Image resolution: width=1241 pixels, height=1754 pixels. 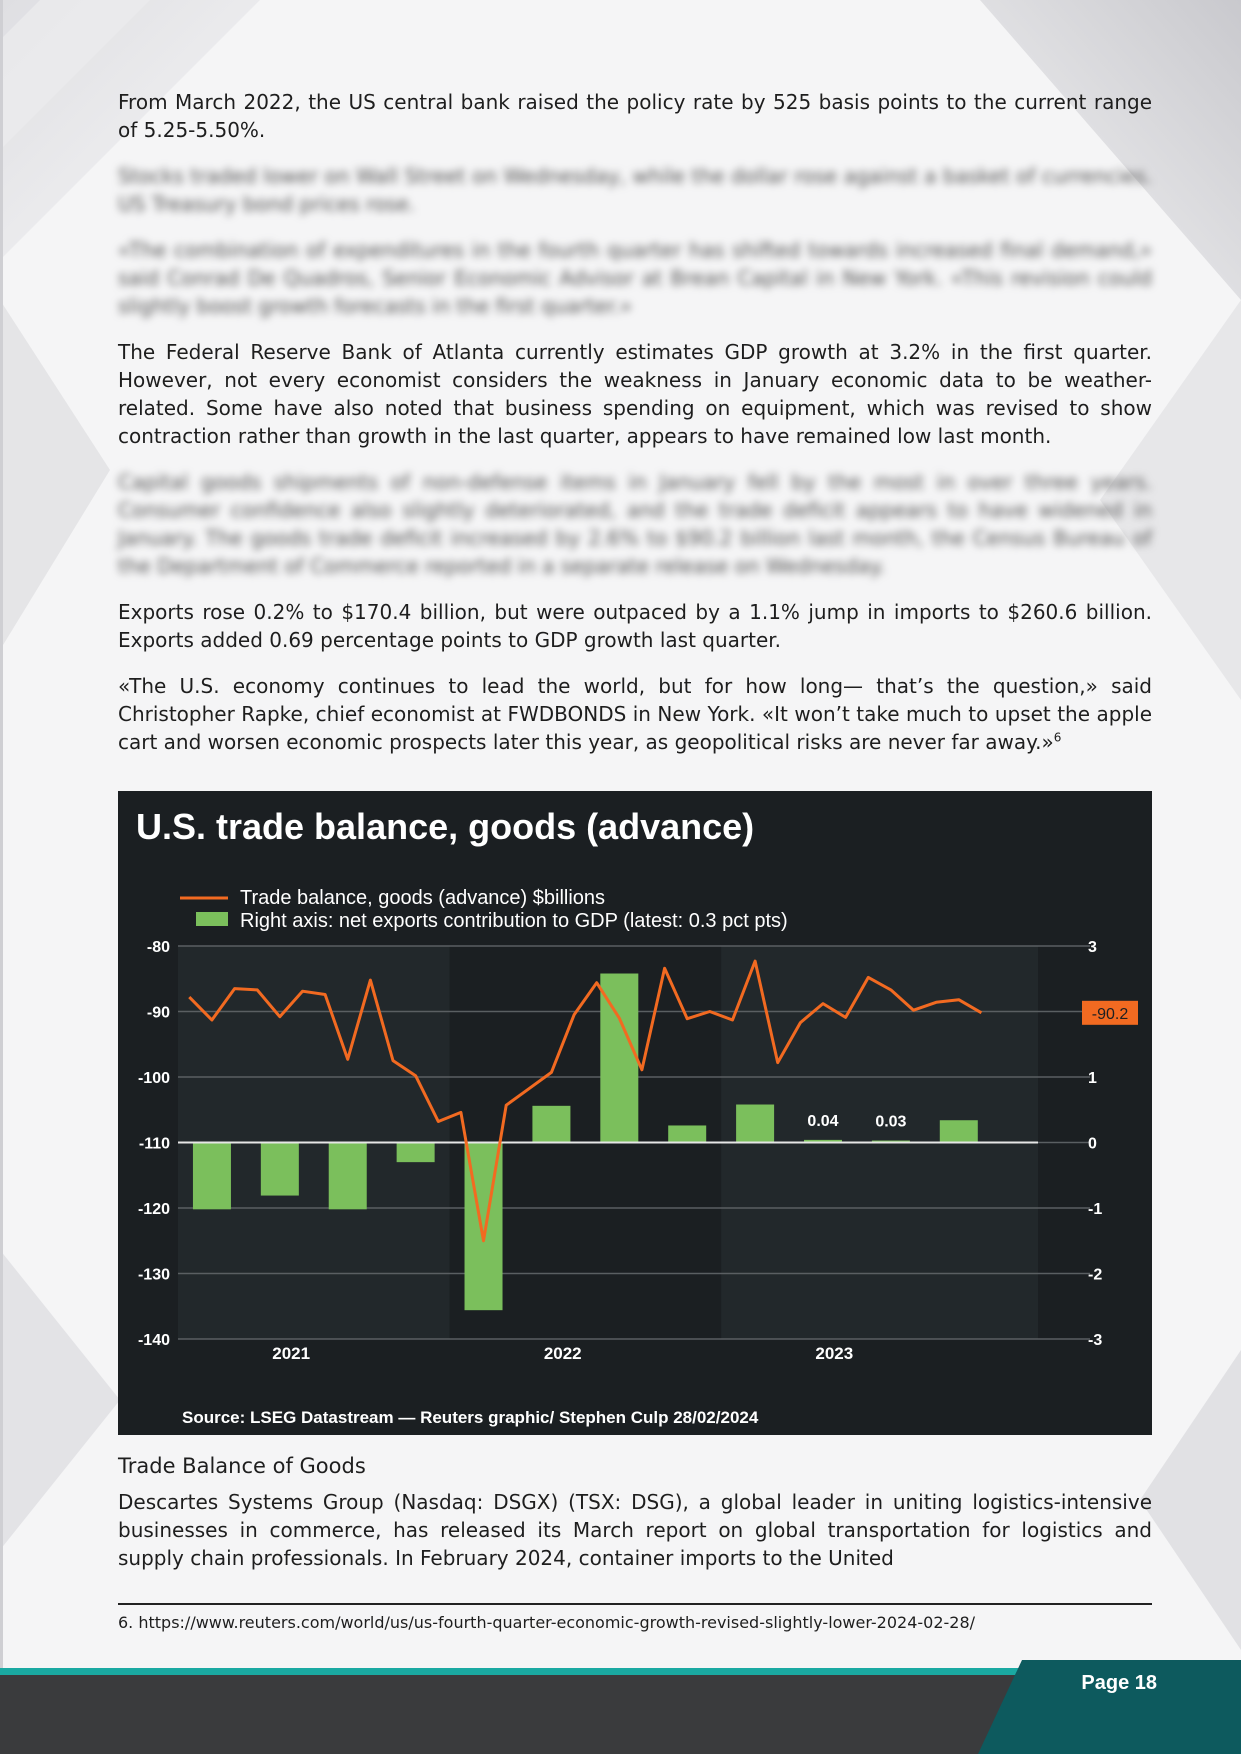 What do you see at coordinates (1092, 1078) in the screenshot?
I see `right-tick-label: 1` at bounding box center [1092, 1078].